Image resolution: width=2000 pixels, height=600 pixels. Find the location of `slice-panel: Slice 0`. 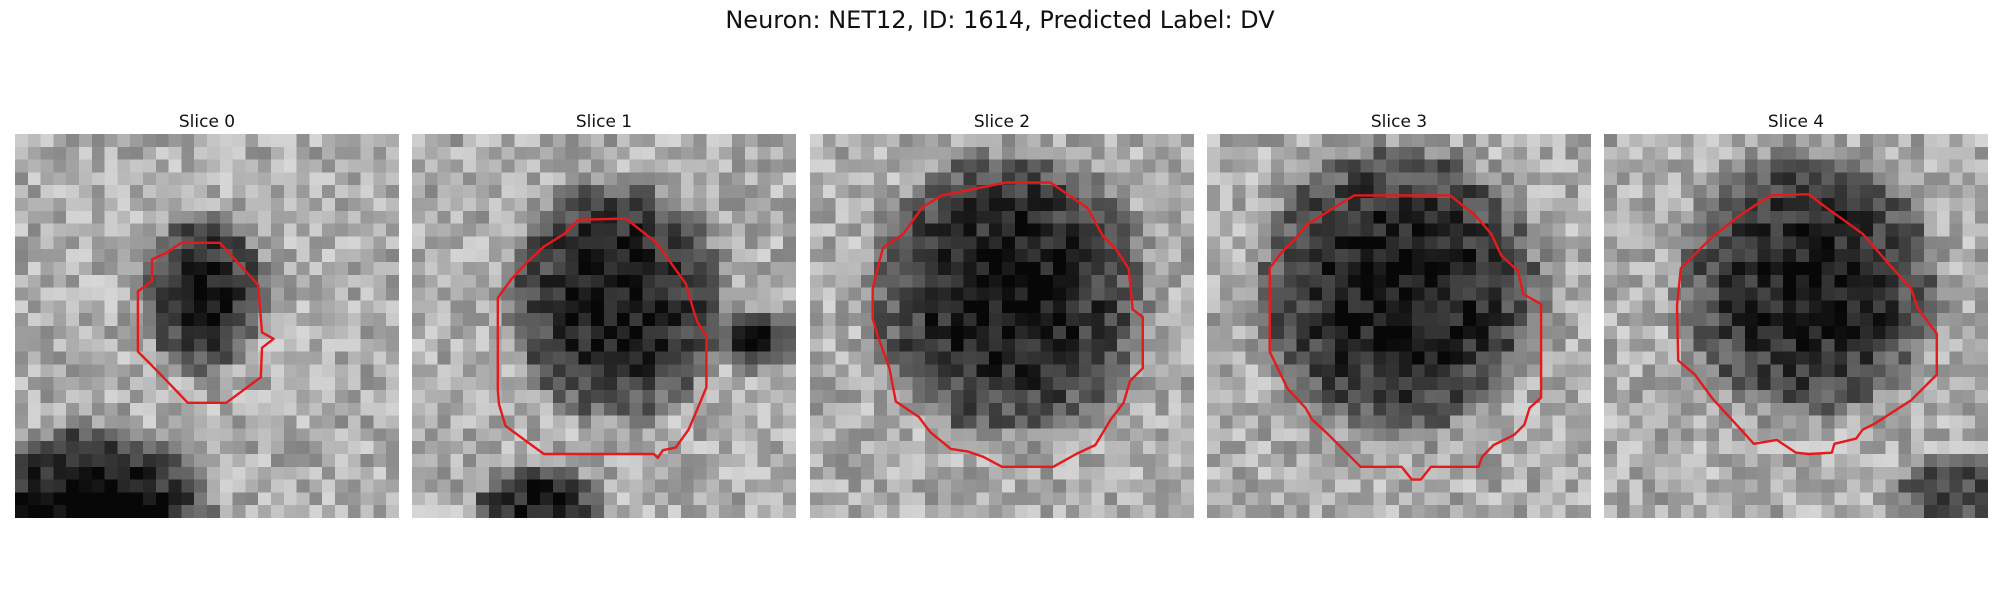

slice-panel: Slice 0 is located at coordinates (207, 314).